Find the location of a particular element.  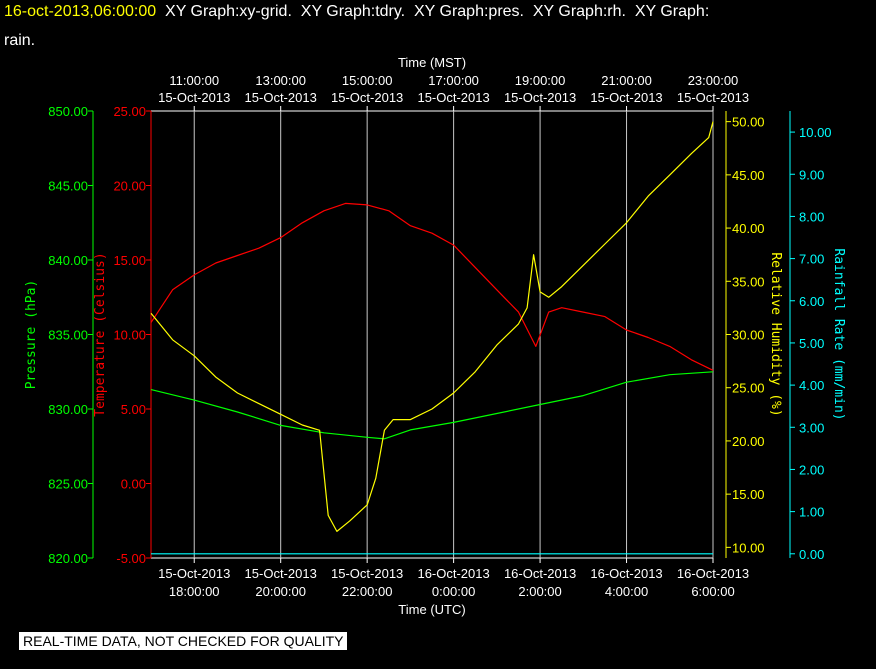

bottom-tick-label-time: 22:00:00 is located at coordinates (367, 591).